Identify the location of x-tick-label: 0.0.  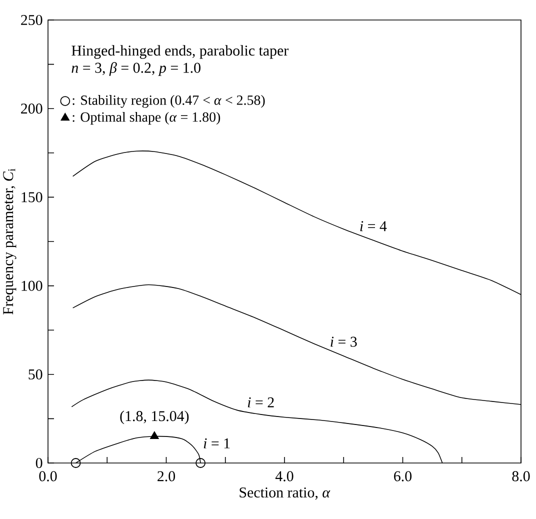
(48, 476).